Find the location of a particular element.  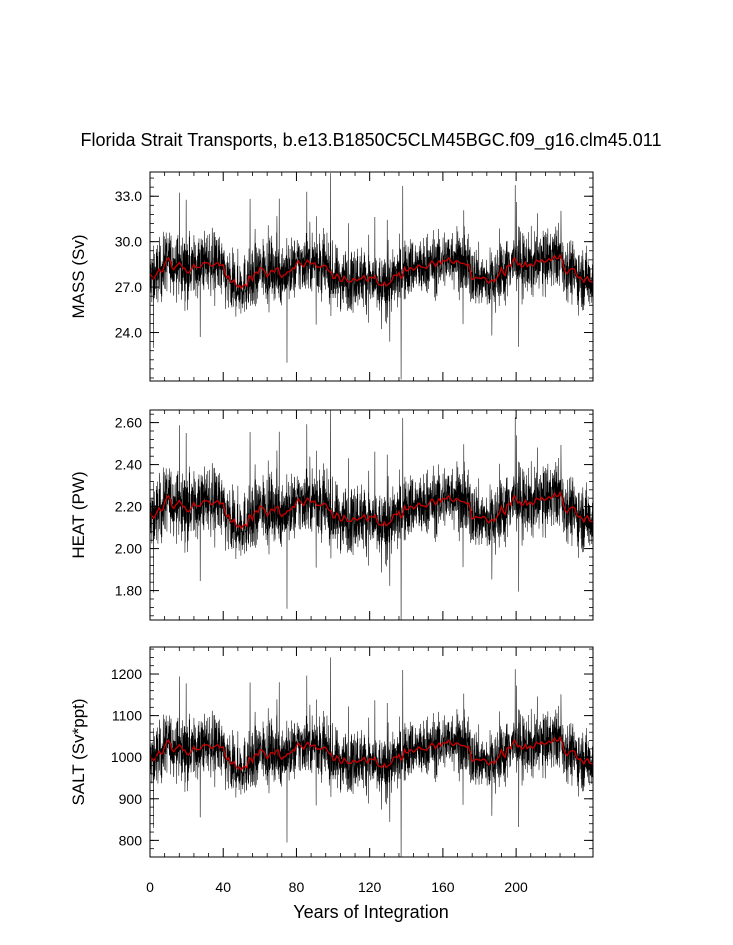

y-tick-label: 2.60 is located at coordinates (128, 423).